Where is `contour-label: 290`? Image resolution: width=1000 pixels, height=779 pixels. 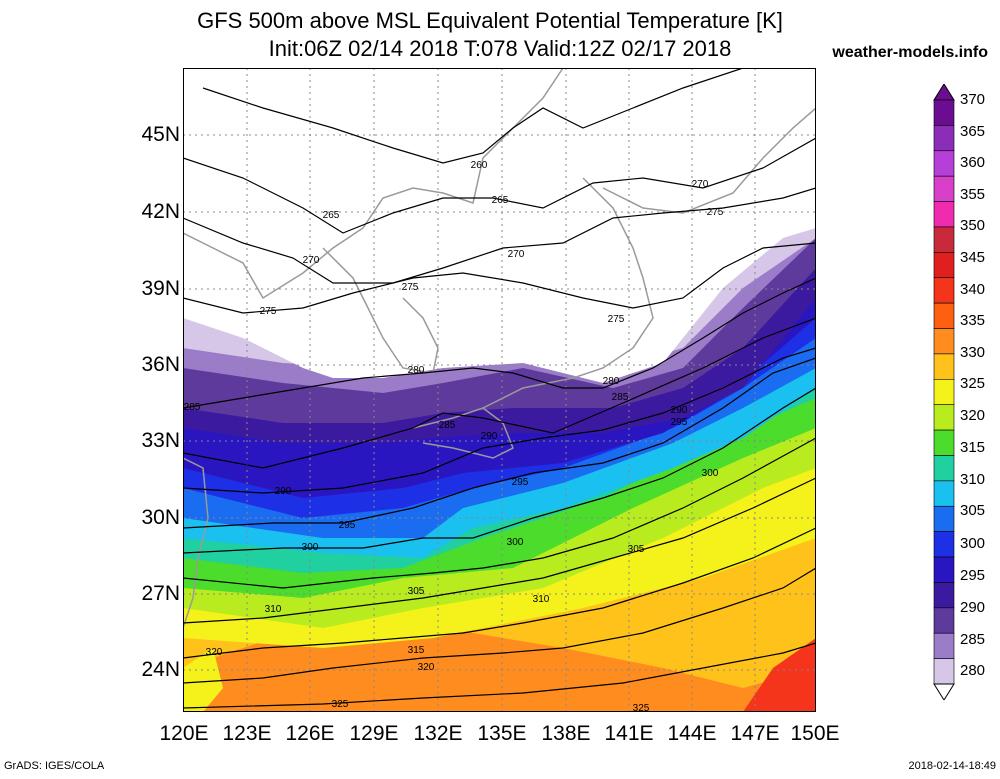 contour-label: 290 is located at coordinates (283, 491).